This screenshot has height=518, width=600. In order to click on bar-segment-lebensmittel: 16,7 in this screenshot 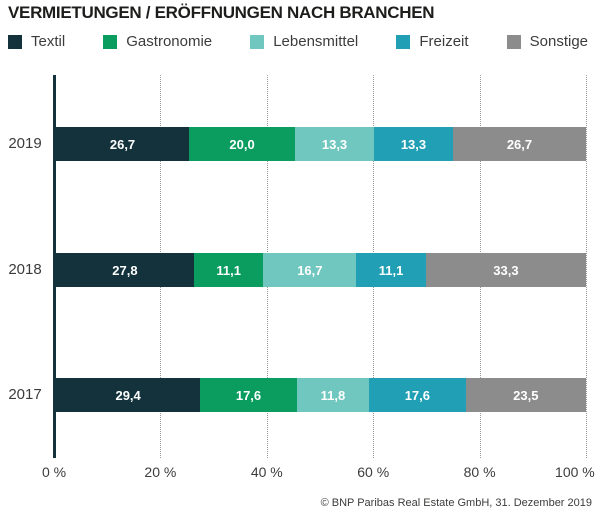, I will do `click(310, 270)`.